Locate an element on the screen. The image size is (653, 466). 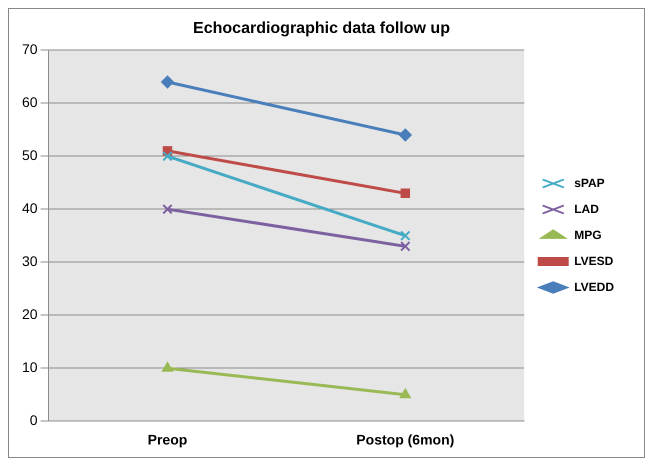
y-tick-label: 50 is located at coordinates (30, 155).